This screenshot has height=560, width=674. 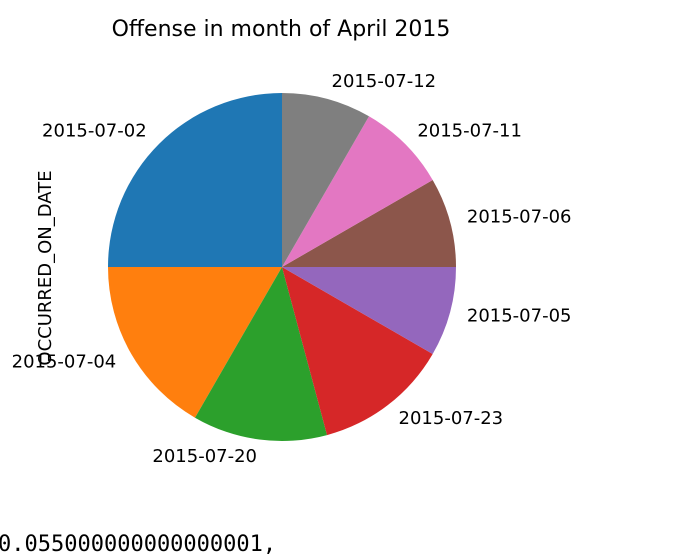 I want to click on slice-label: 2015-07-05, so click(x=519, y=316).